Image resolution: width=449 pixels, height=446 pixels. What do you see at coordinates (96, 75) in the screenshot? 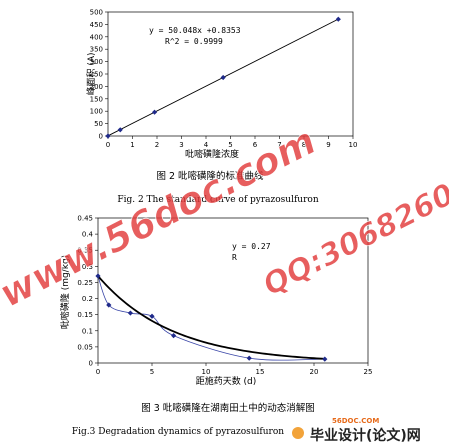
I see `chart1-ytick-label: 250` at bounding box center [96, 75].